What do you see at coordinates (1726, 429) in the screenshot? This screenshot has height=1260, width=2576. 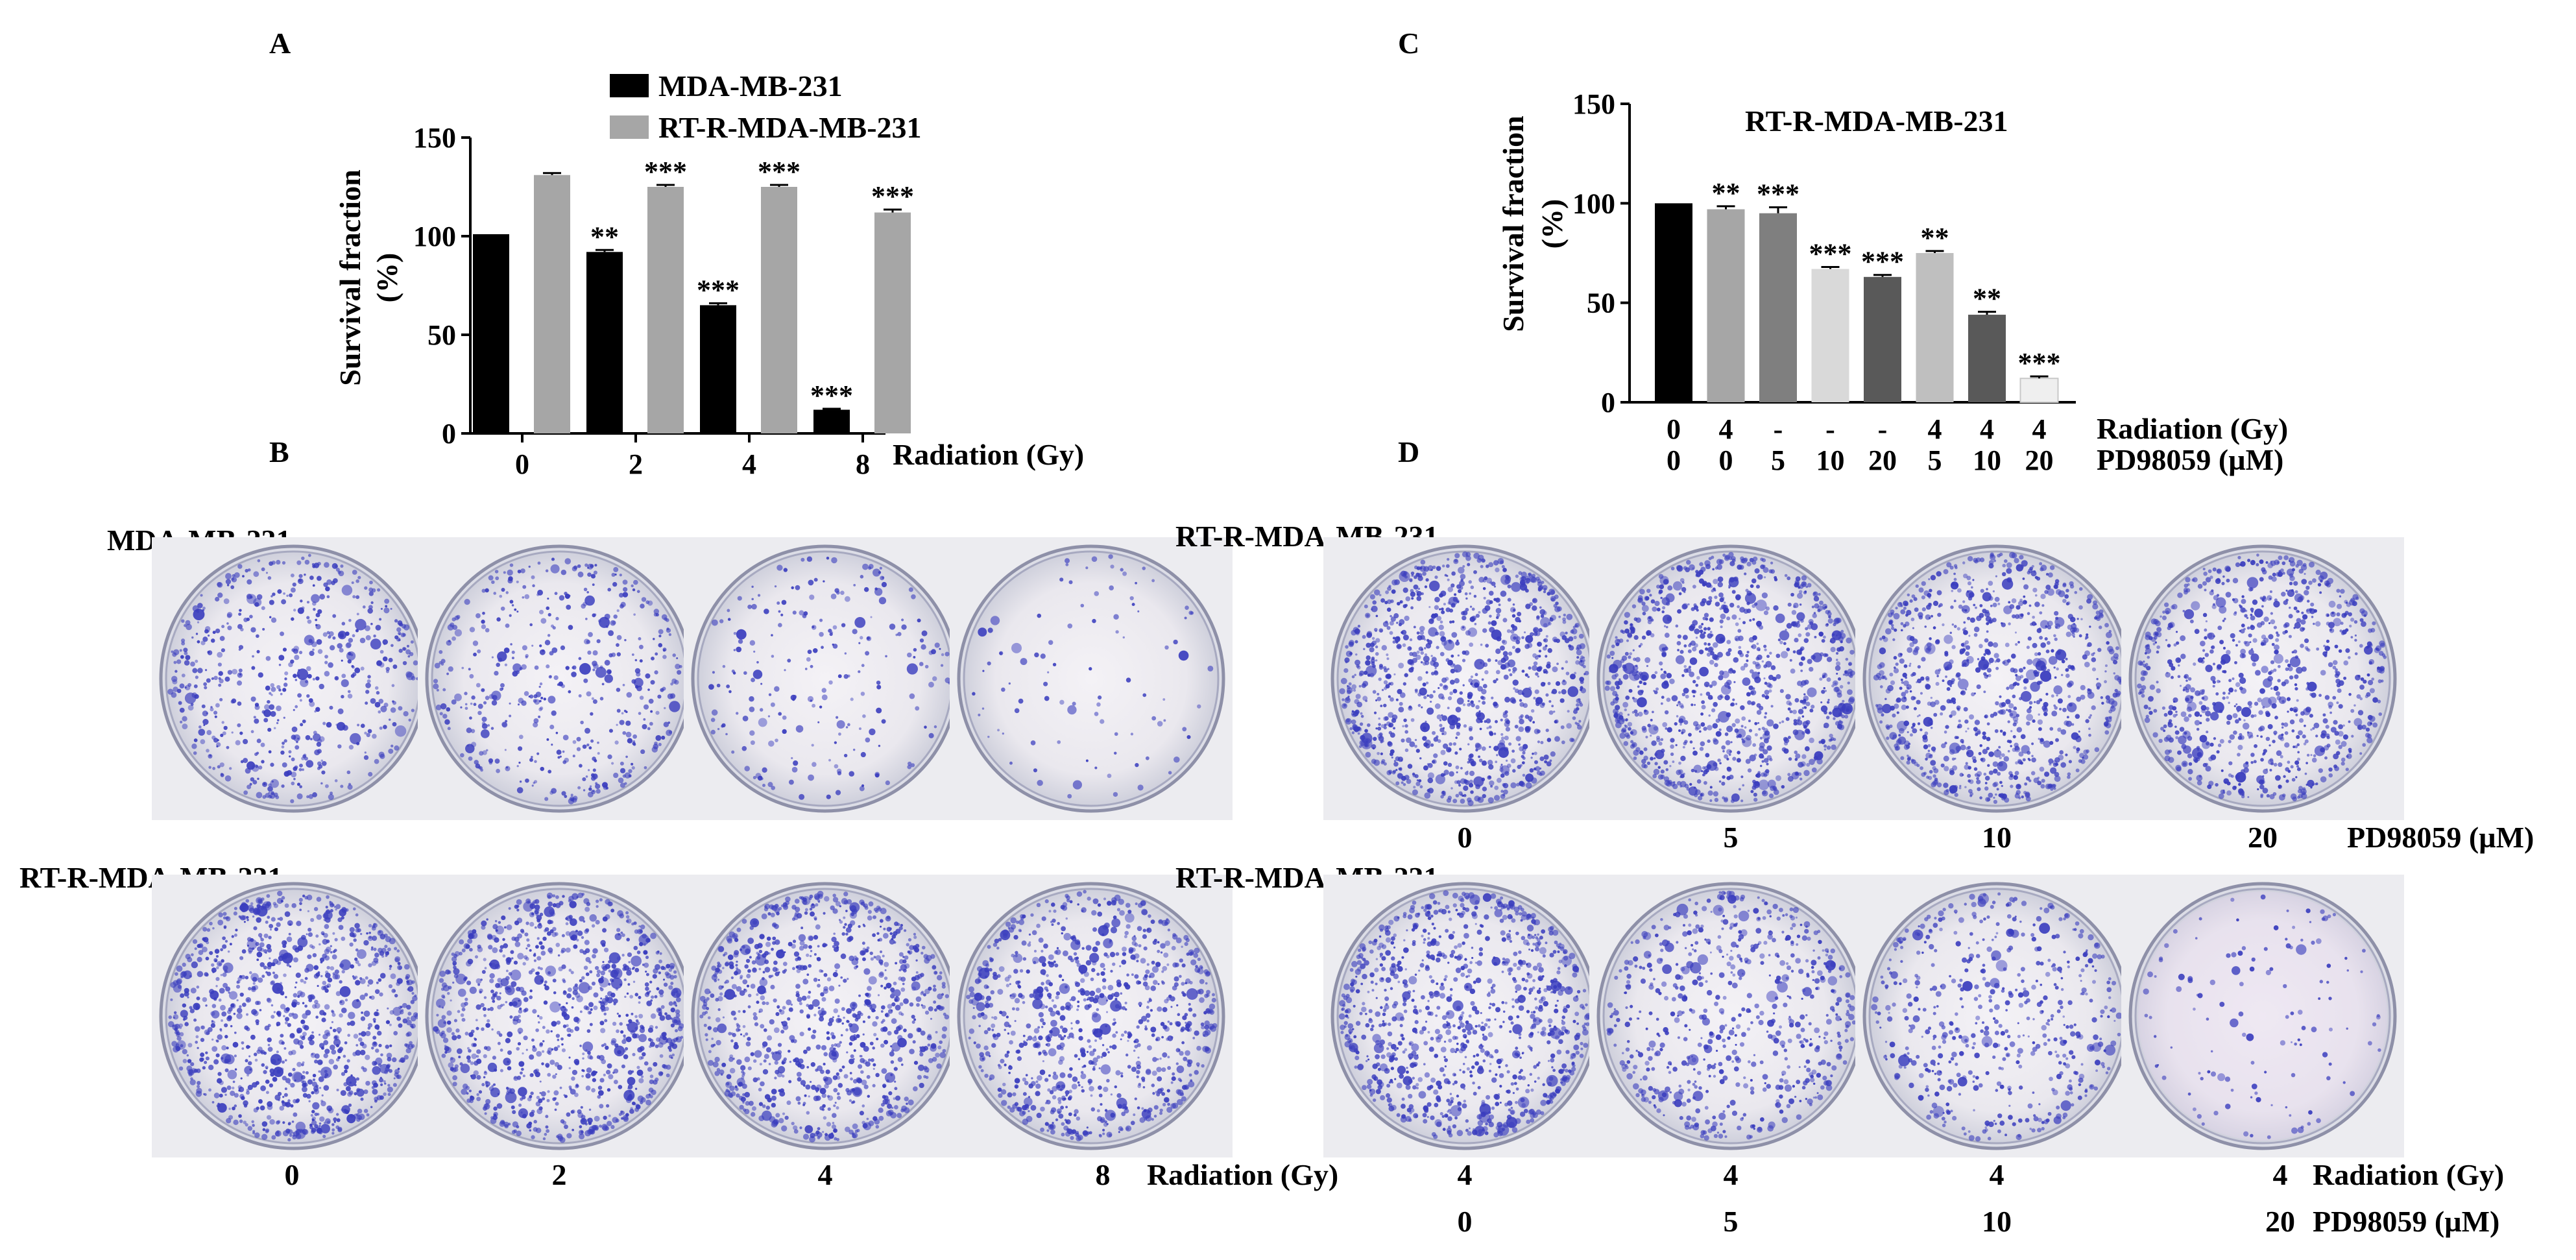 I see `chart-c-radiation-label: 4` at bounding box center [1726, 429].